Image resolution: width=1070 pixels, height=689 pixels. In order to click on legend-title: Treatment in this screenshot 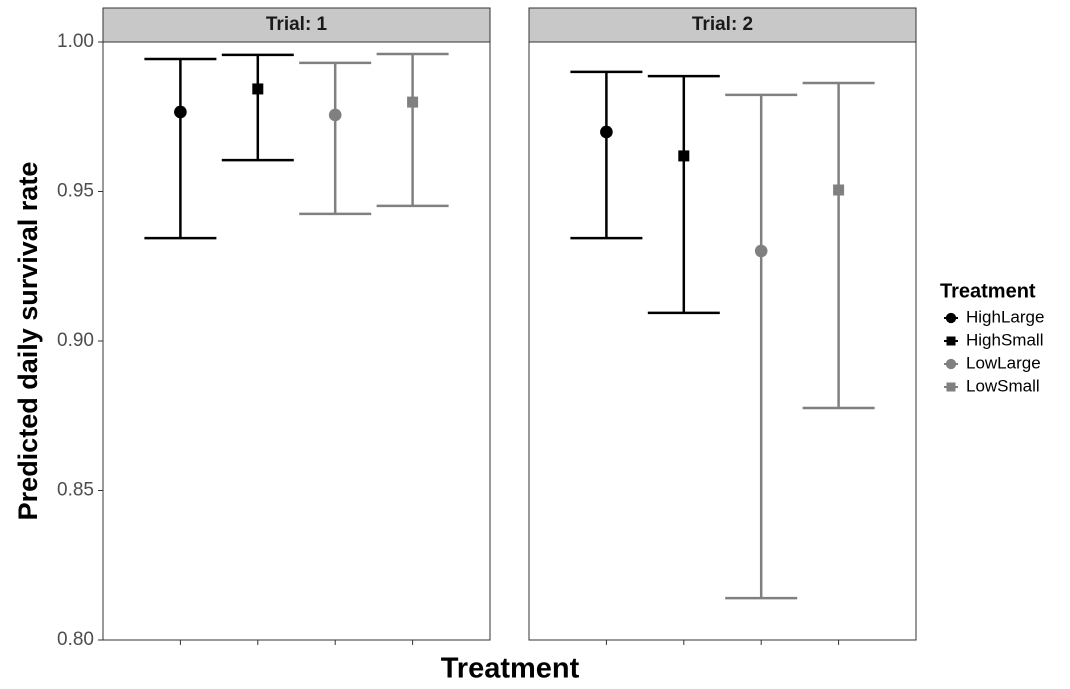, I will do `click(988, 291)`.